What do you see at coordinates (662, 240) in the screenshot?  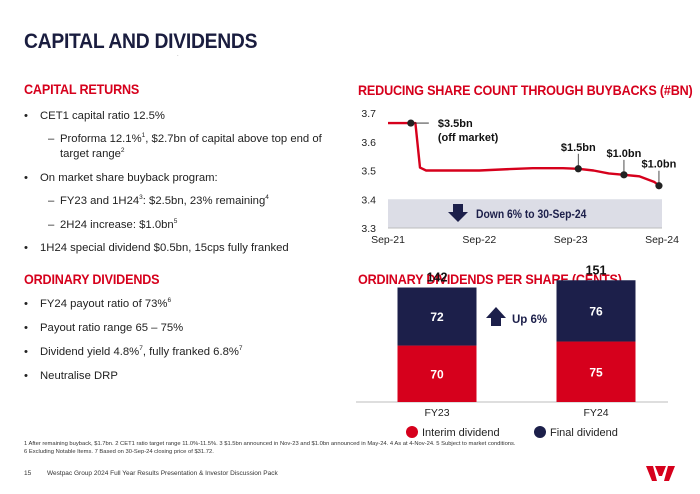 I see `x-tick-label: Sep-24` at bounding box center [662, 240].